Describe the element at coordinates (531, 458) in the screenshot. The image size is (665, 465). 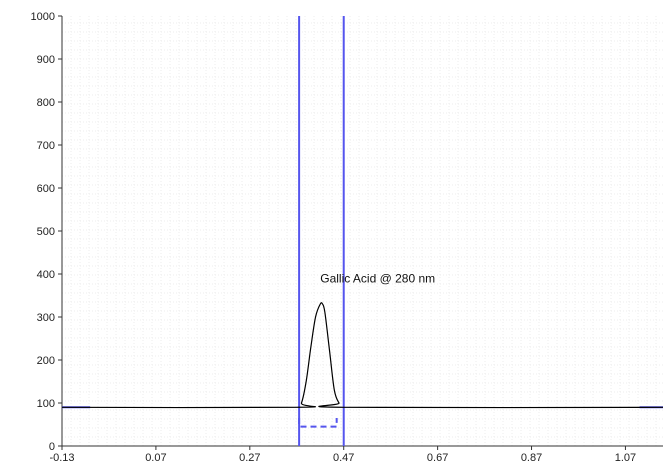
I see `x-tick-label: 0.87` at that location.